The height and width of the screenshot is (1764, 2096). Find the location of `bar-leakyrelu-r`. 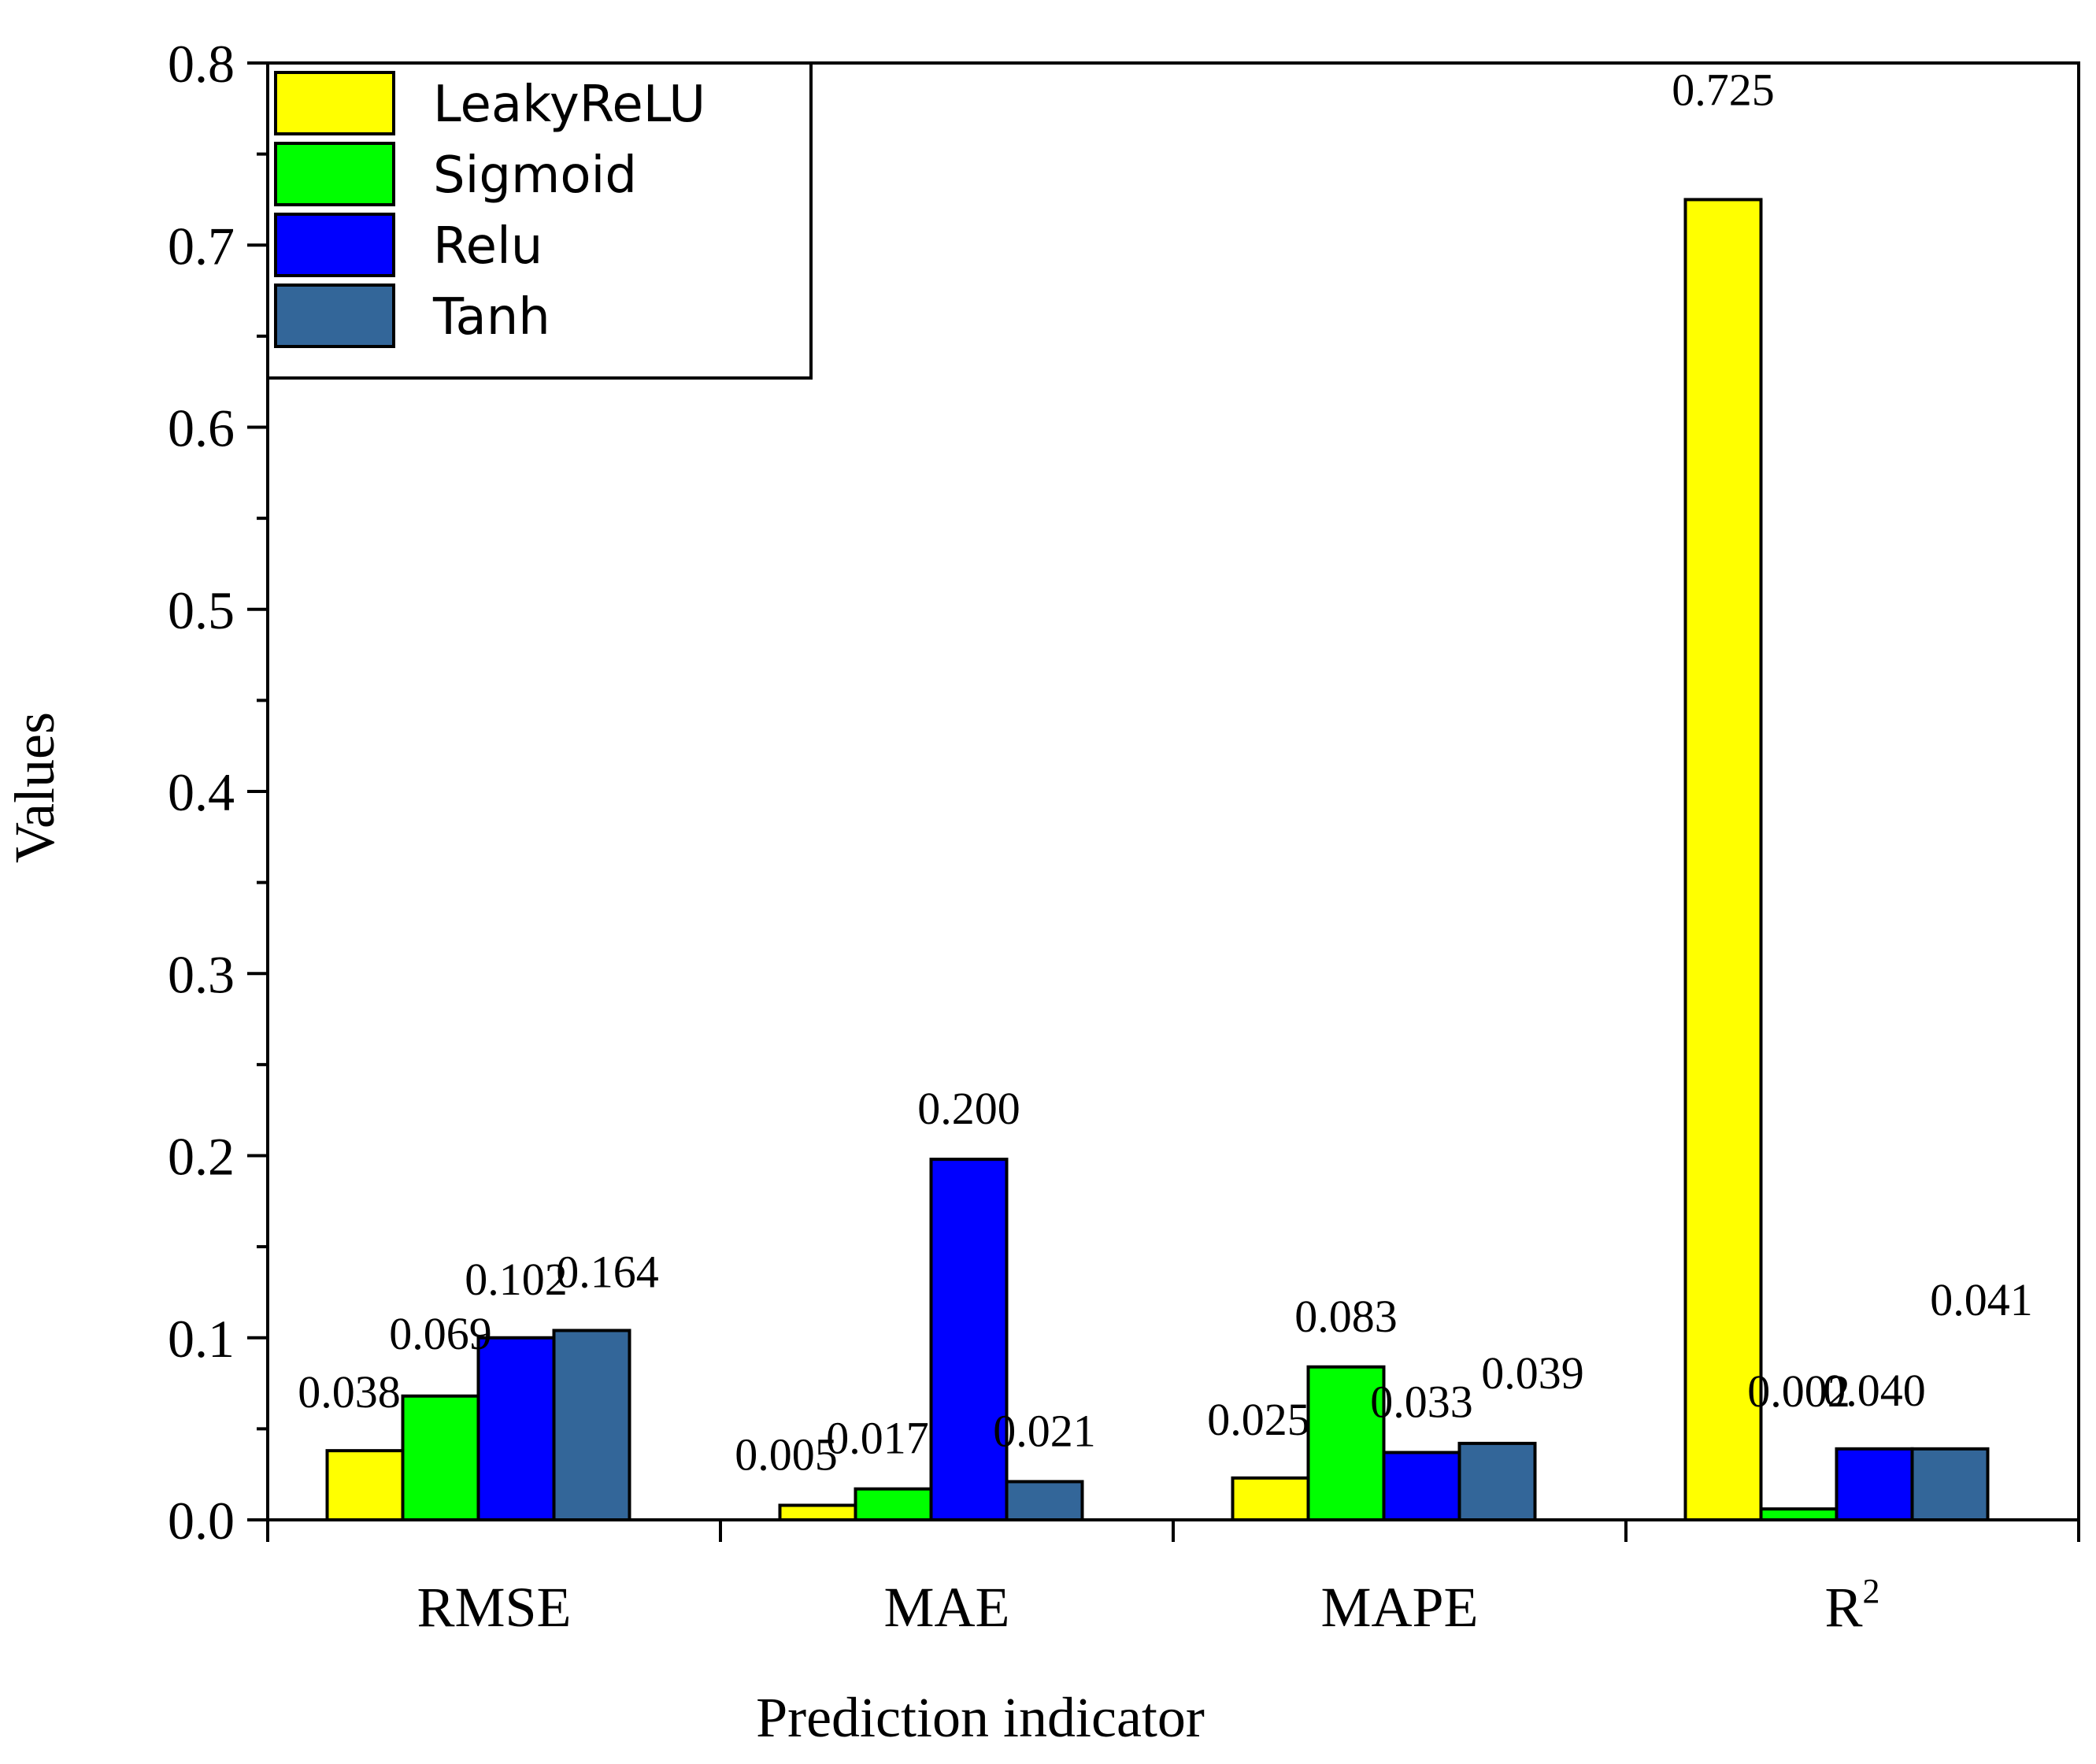

bar-leakyrelu-r is located at coordinates (1723, 859).